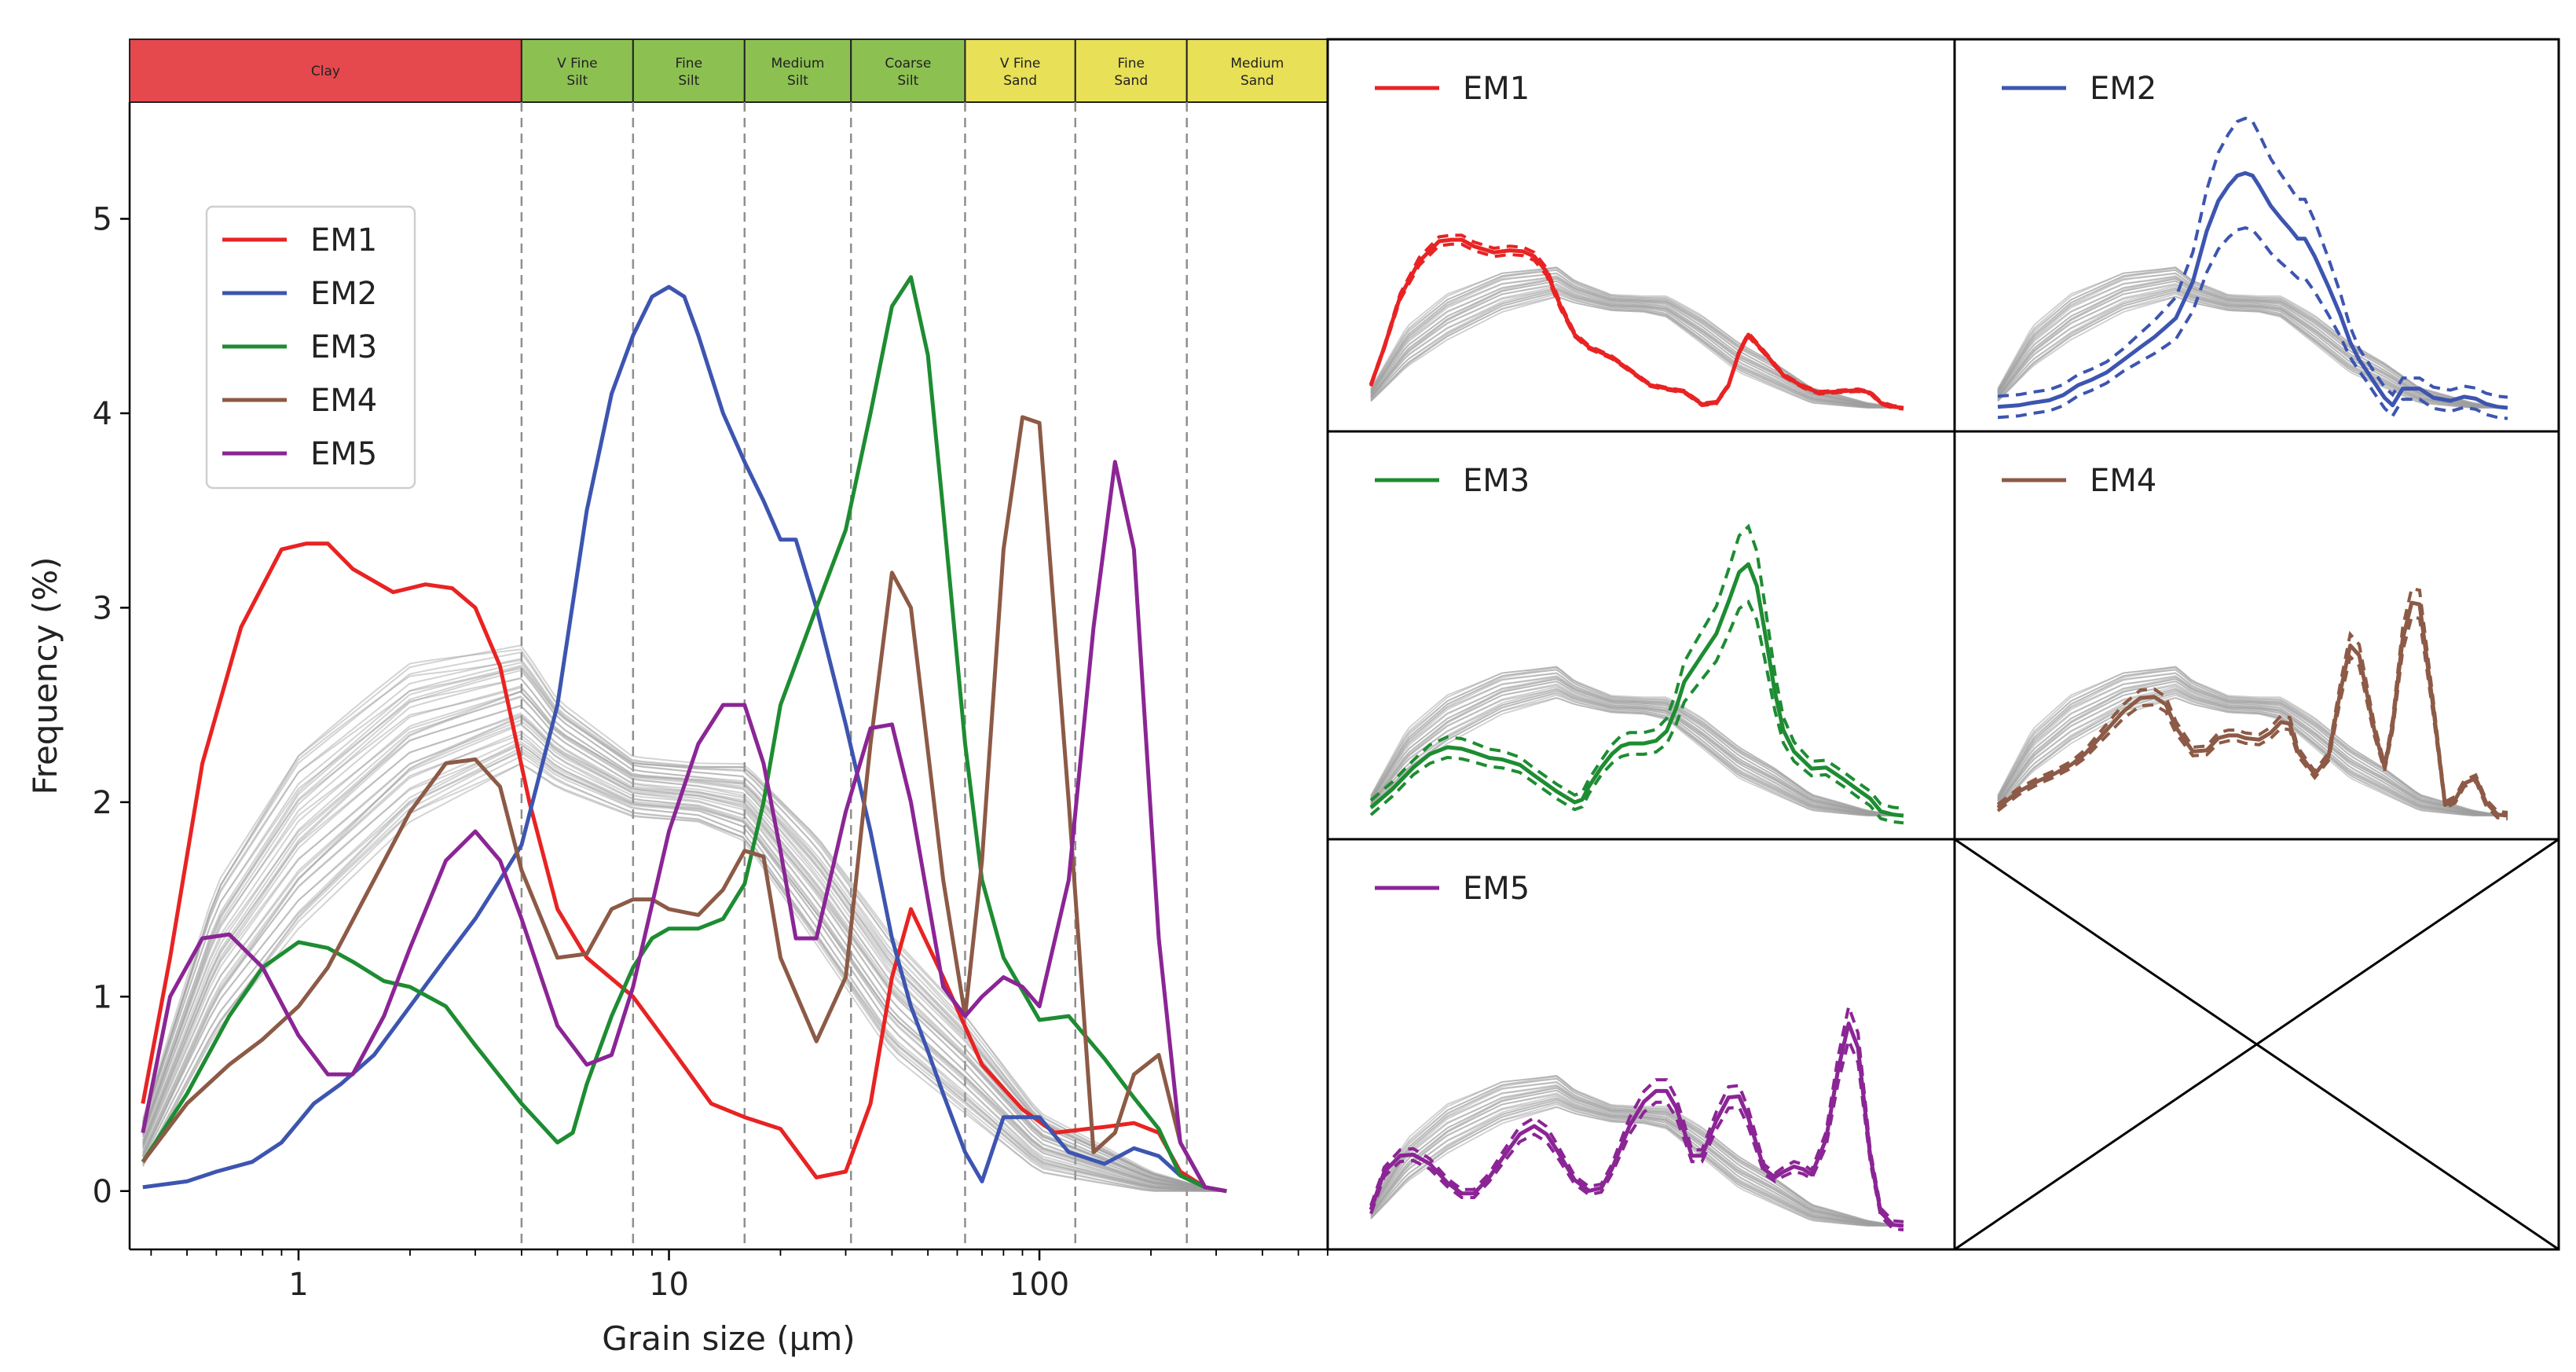 The width and height of the screenshot is (2576, 1372). I want to click on x-tick-label: 100, so click(1039, 1285).